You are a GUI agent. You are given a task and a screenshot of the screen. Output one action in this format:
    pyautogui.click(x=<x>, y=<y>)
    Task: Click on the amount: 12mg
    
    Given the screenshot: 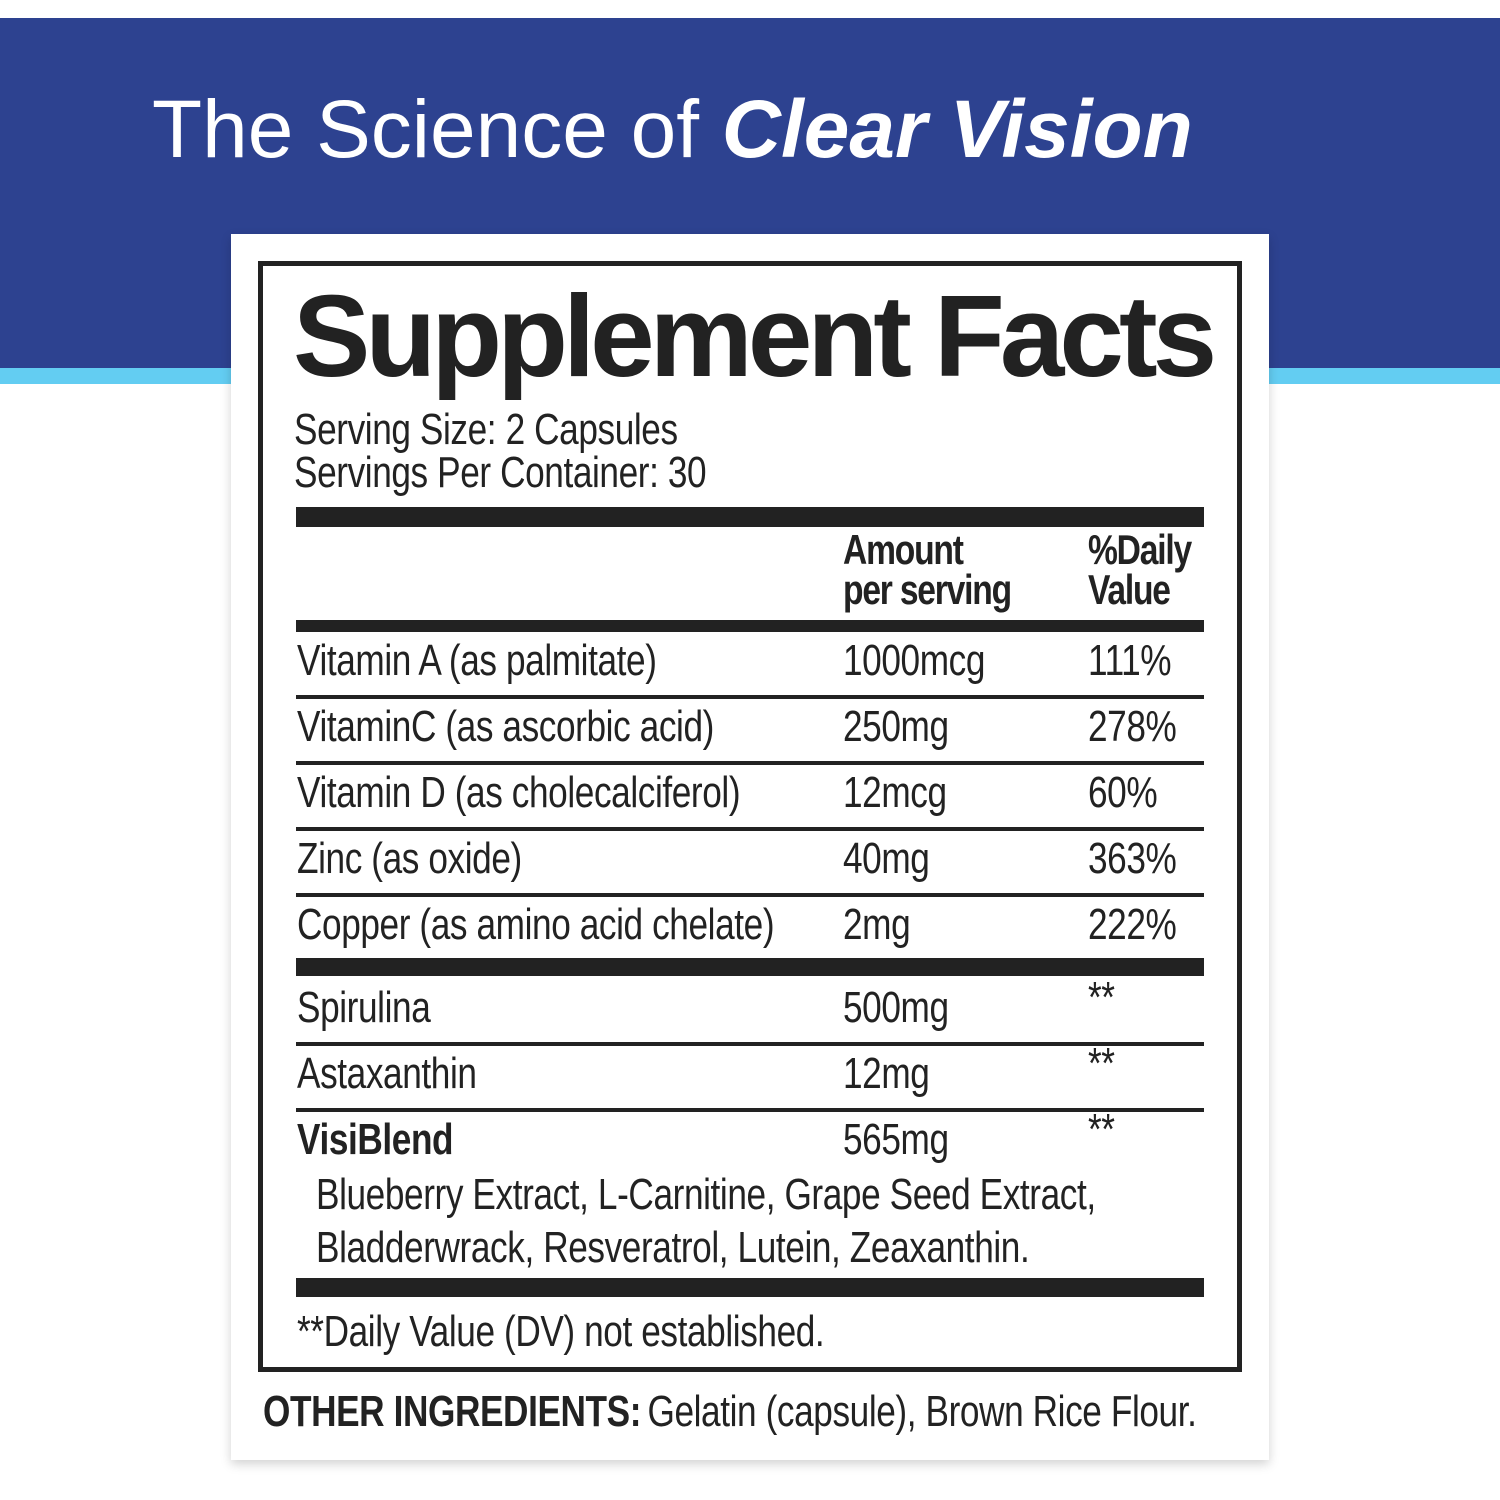 What is the action you would take?
    pyautogui.click(x=886, y=1073)
    